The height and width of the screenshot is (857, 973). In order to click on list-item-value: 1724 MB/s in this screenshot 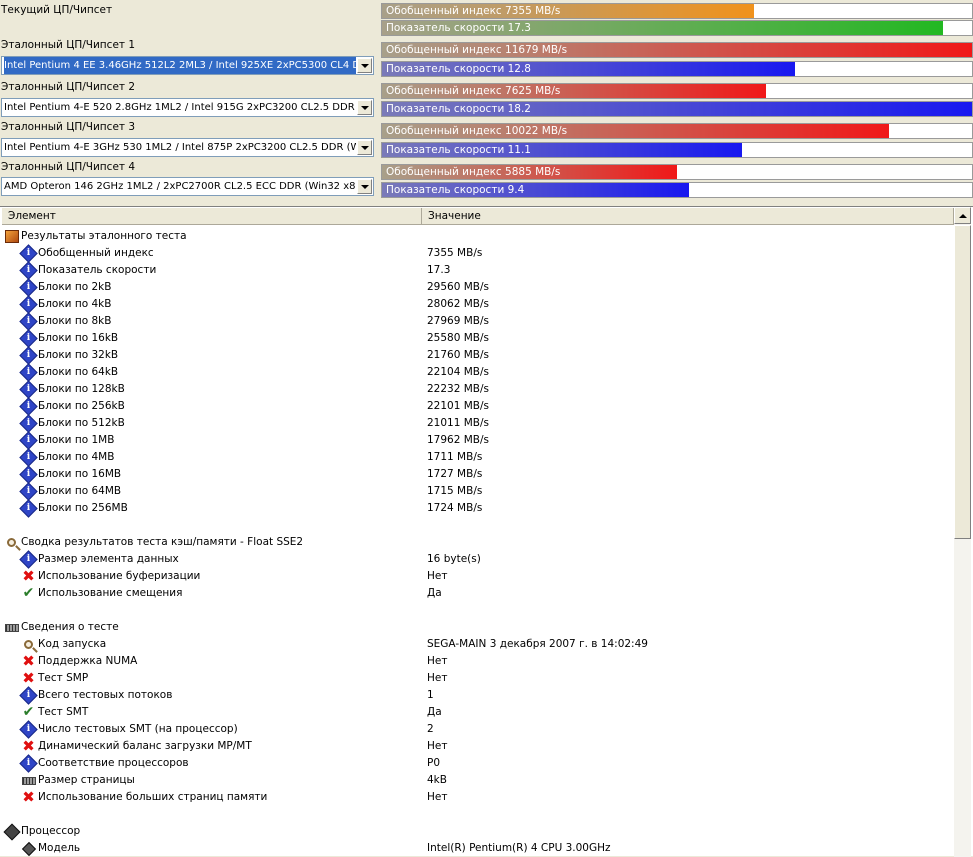, I will do `click(455, 508)`.